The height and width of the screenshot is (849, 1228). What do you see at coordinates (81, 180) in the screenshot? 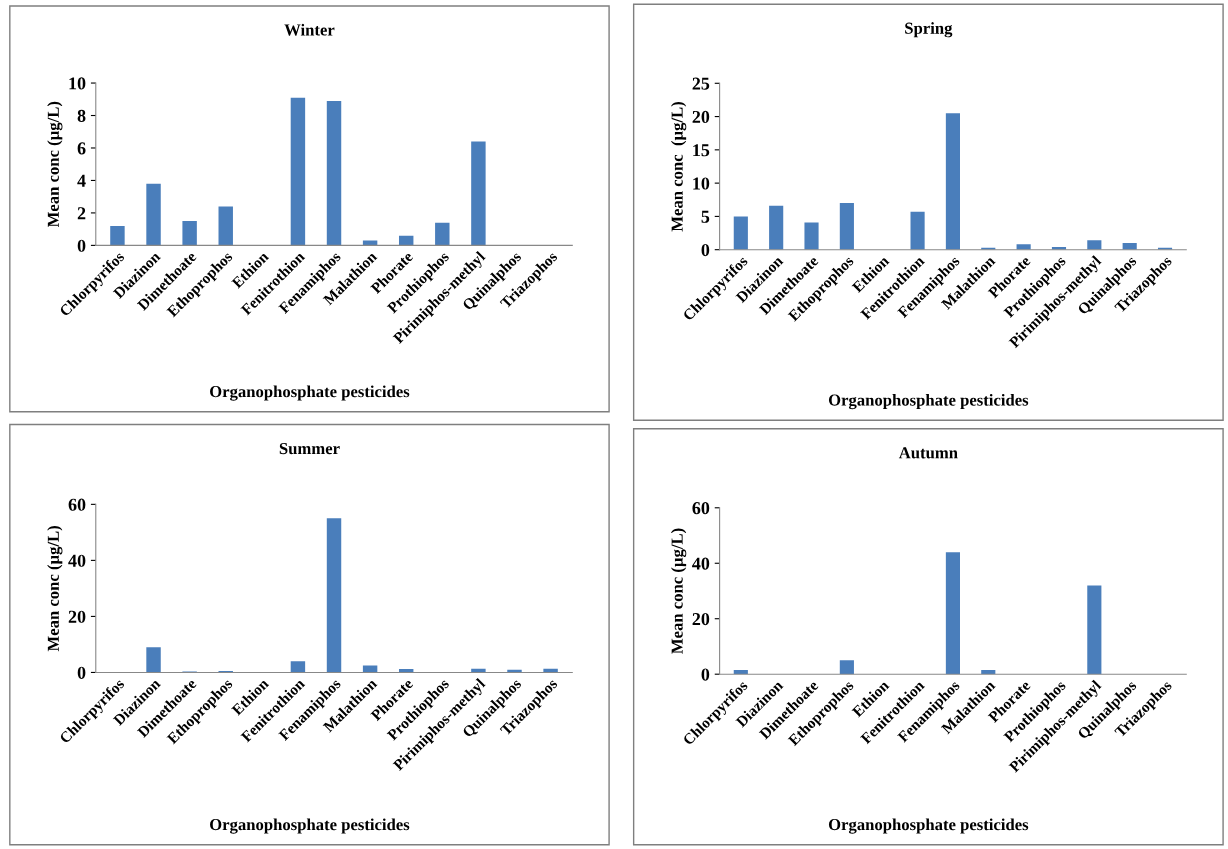
I see `y-tick-label: 4` at bounding box center [81, 180].